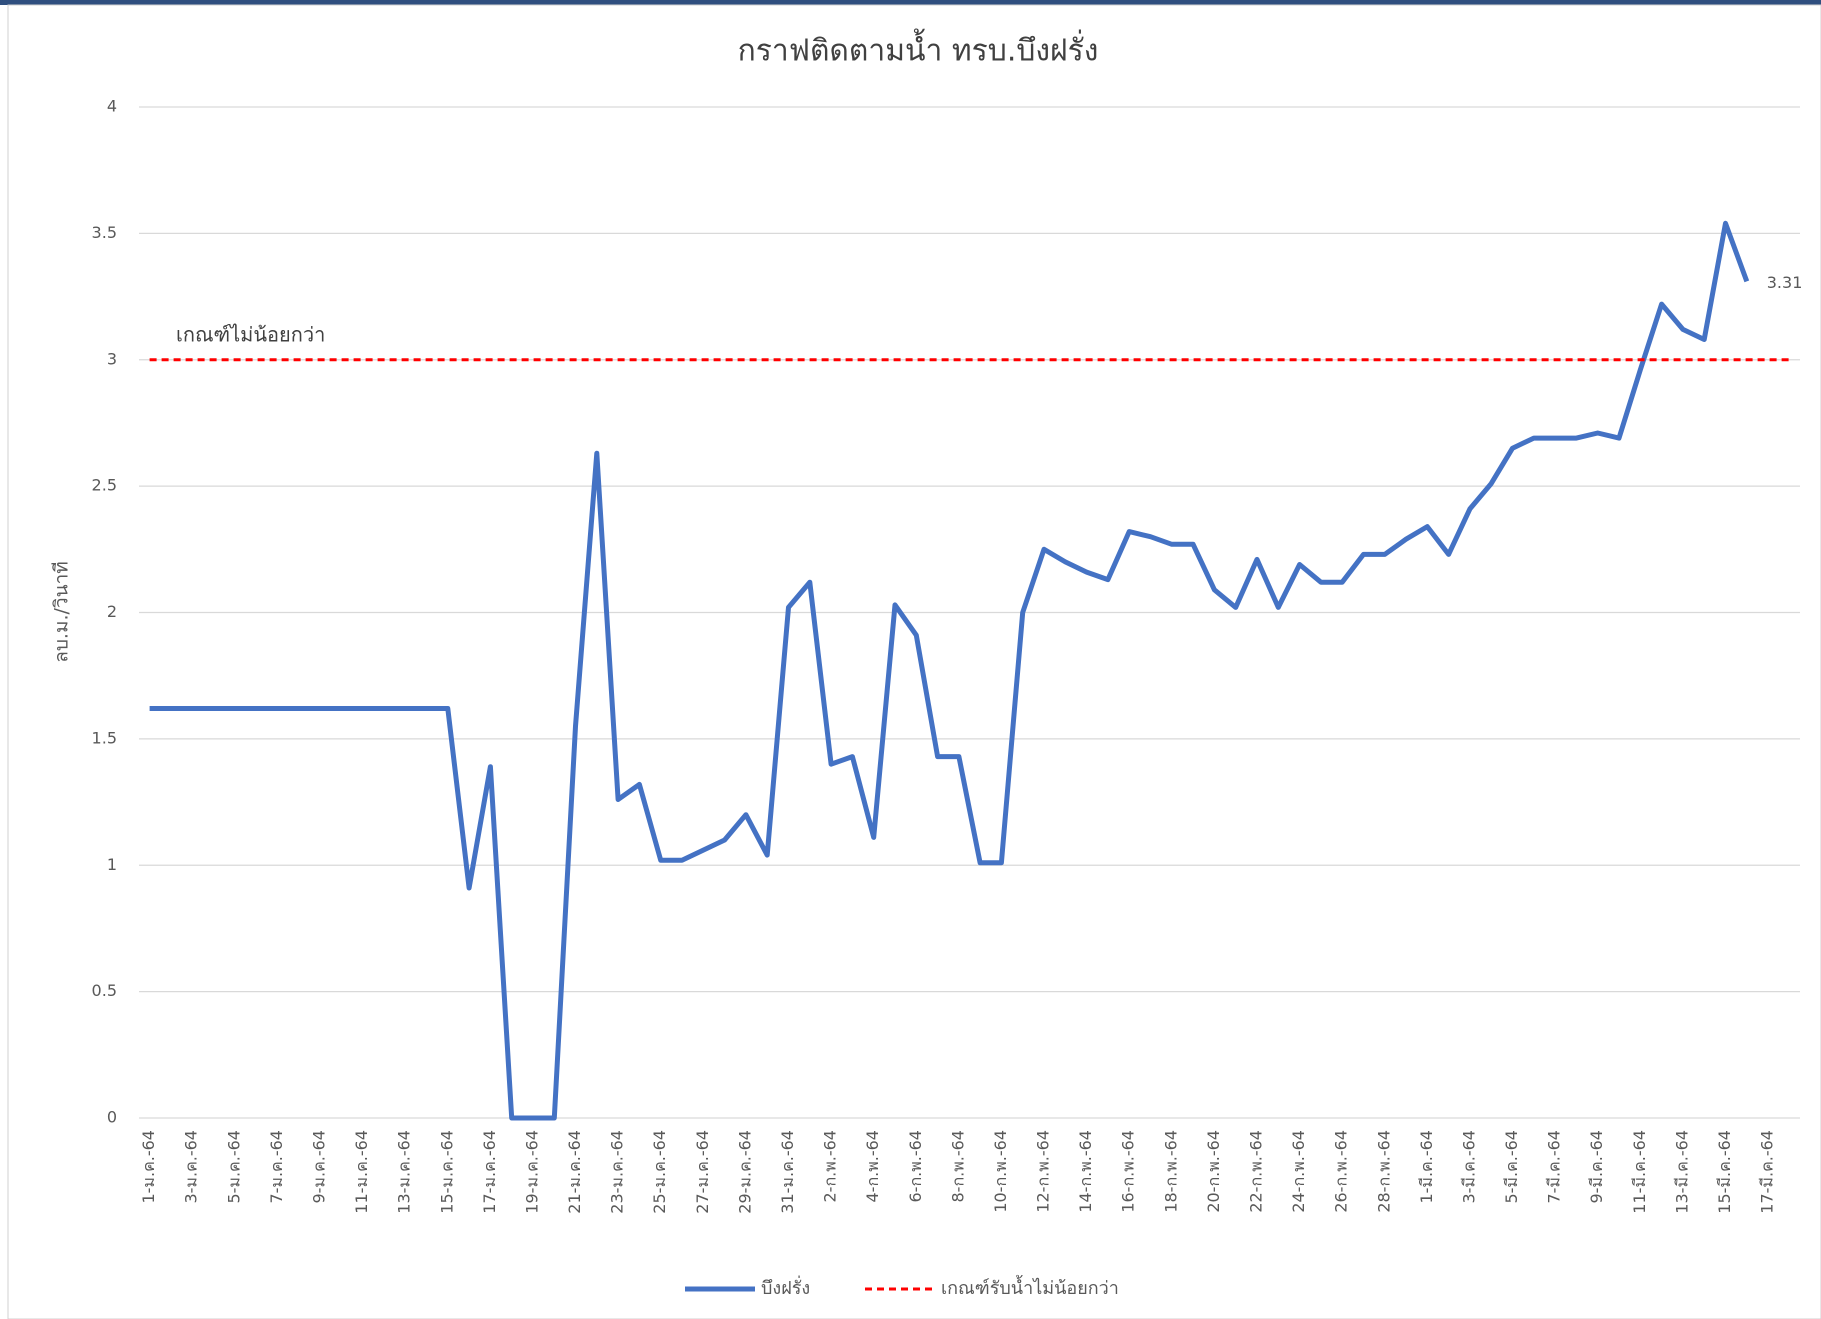 The height and width of the screenshot is (1319, 1821). I want to click on y-axis-label: ลบ.ม./วินาที, so click(62, 612).